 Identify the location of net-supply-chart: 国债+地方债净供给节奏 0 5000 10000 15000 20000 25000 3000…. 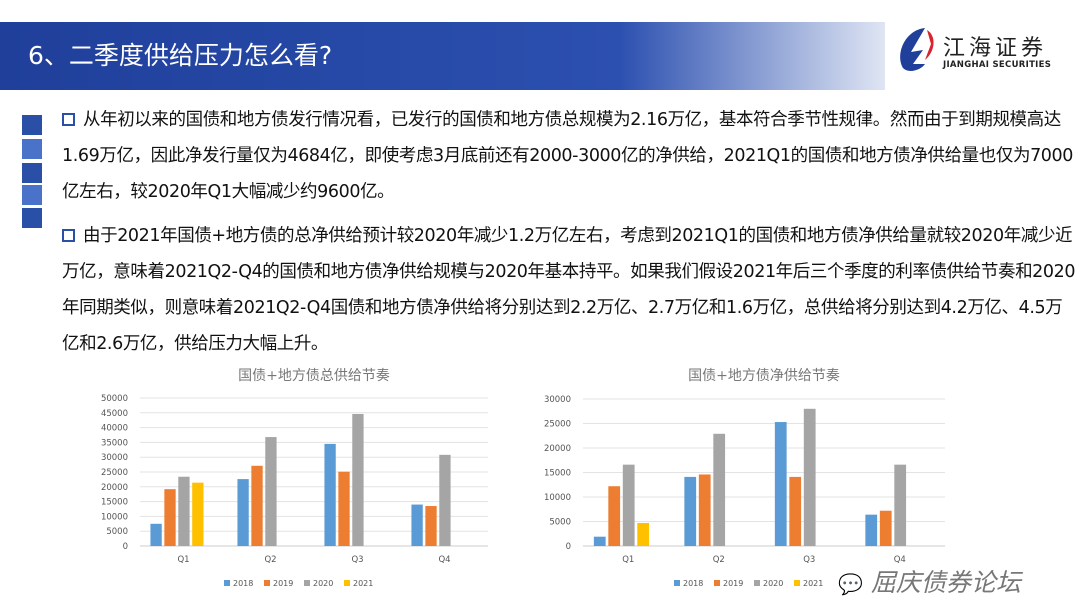
(744, 478).